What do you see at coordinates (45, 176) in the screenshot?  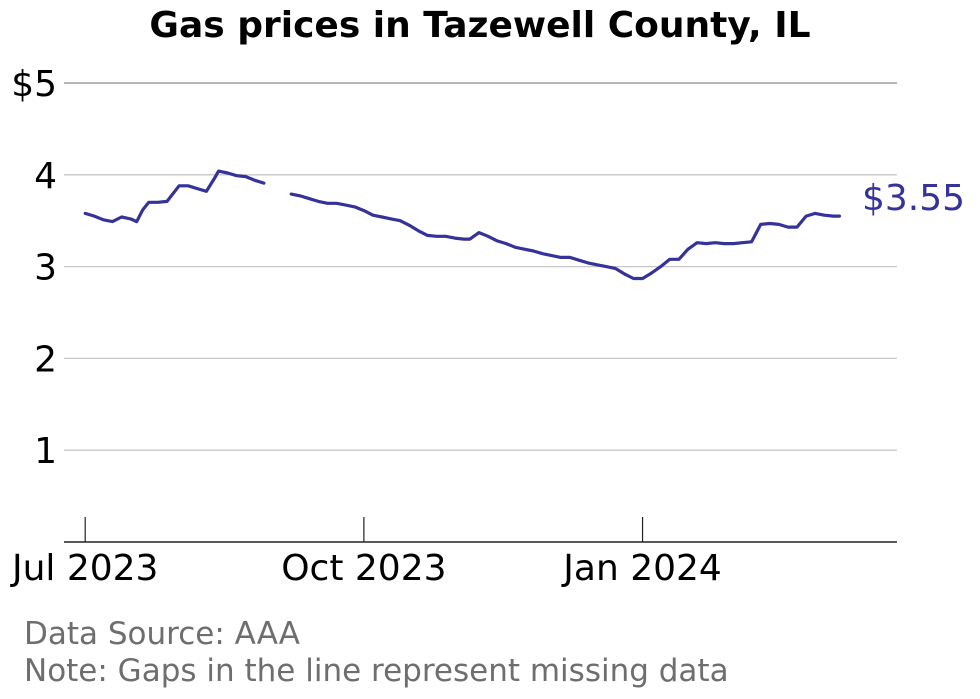 I see `y-tick-label: 4` at bounding box center [45, 176].